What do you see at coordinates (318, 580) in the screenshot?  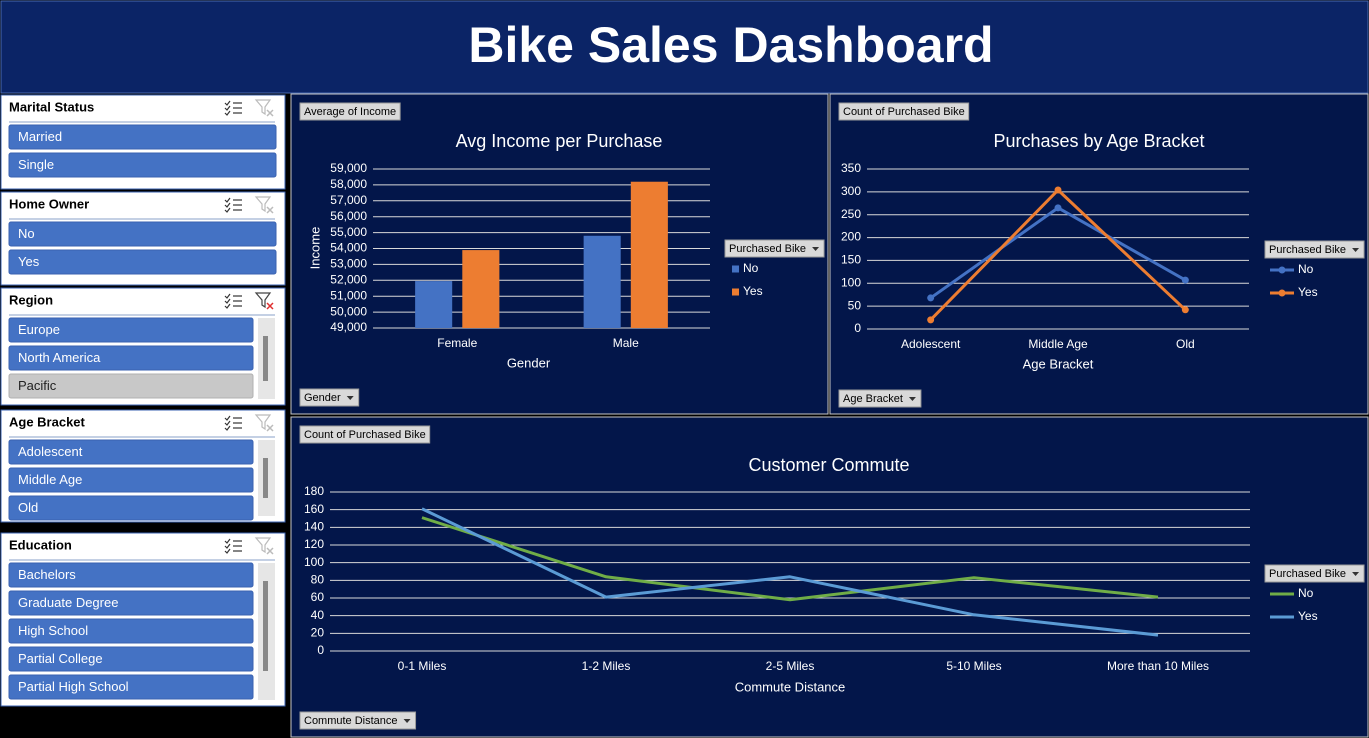 I see `y-tick-label: 80` at bounding box center [318, 580].